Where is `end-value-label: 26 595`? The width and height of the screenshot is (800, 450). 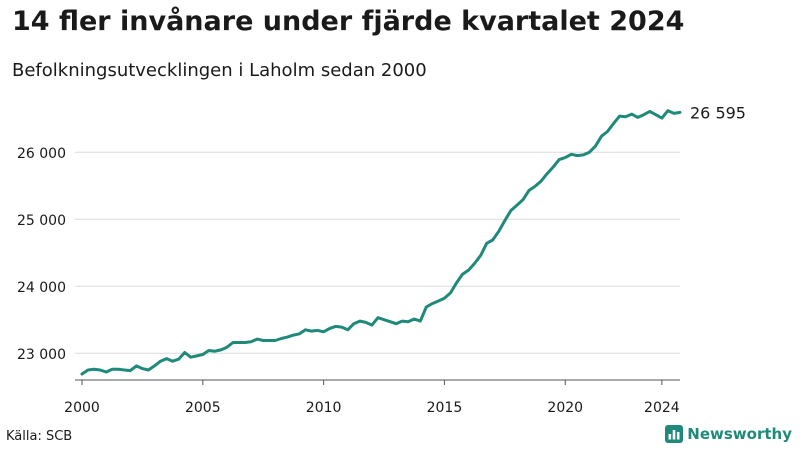 end-value-label: 26 595 is located at coordinates (718, 112).